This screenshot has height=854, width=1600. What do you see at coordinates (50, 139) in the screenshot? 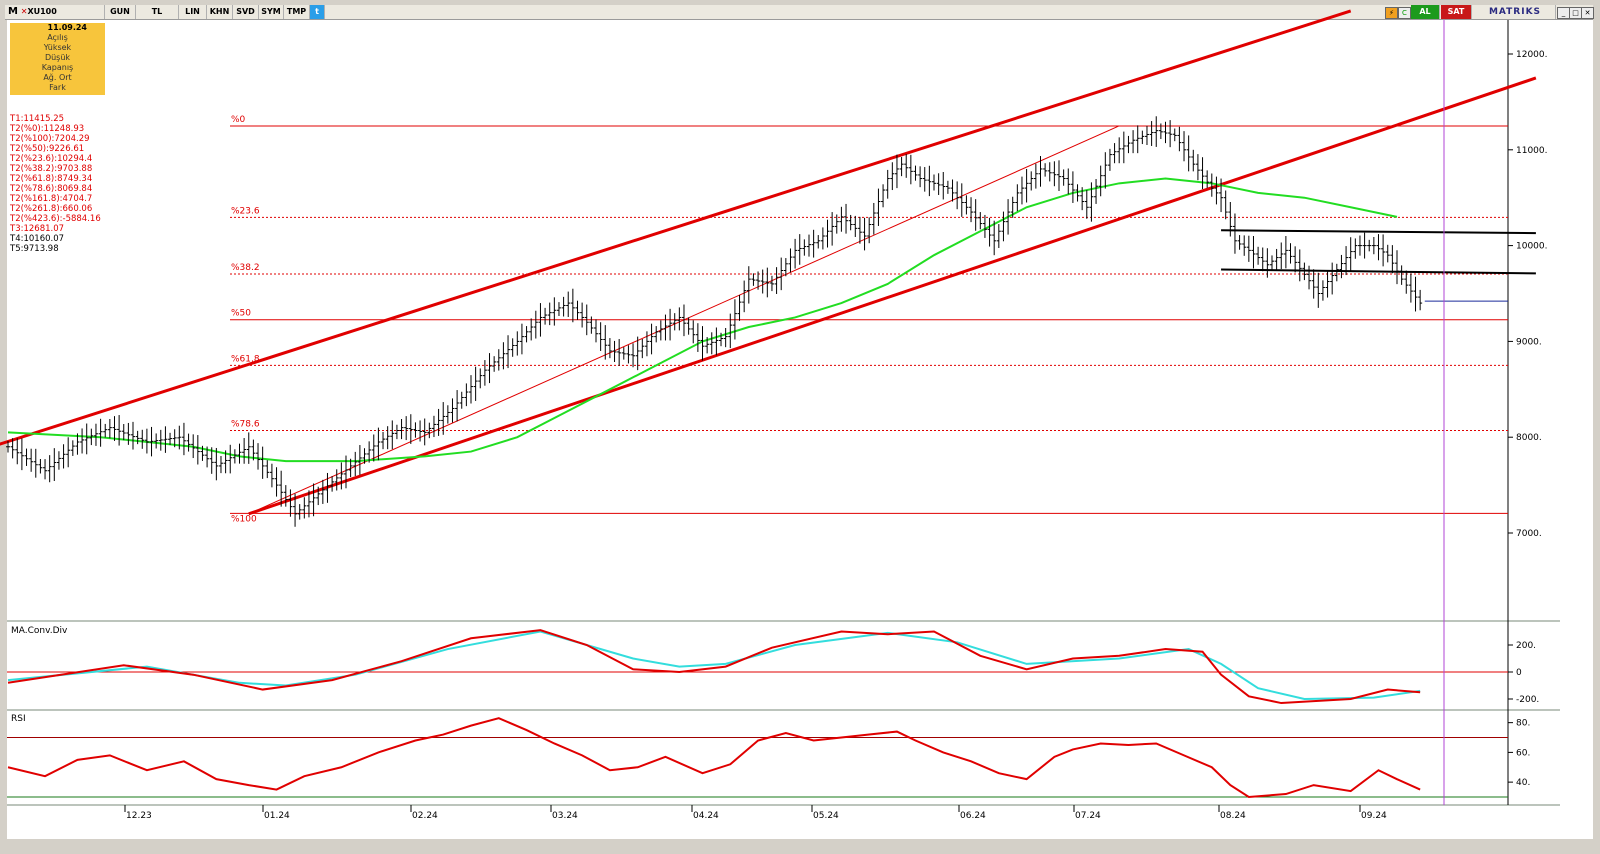
I see `fib-t2-100: T2(%100):7204.29` at bounding box center [50, 139].